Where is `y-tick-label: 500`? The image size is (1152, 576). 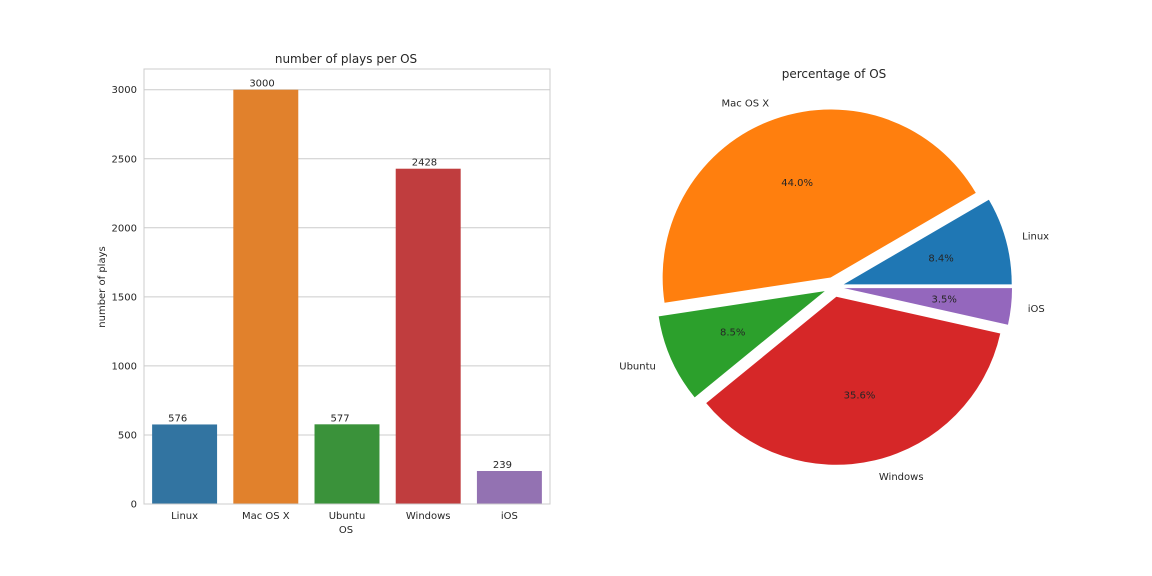 y-tick-label: 500 is located at coordinates (127, 435).